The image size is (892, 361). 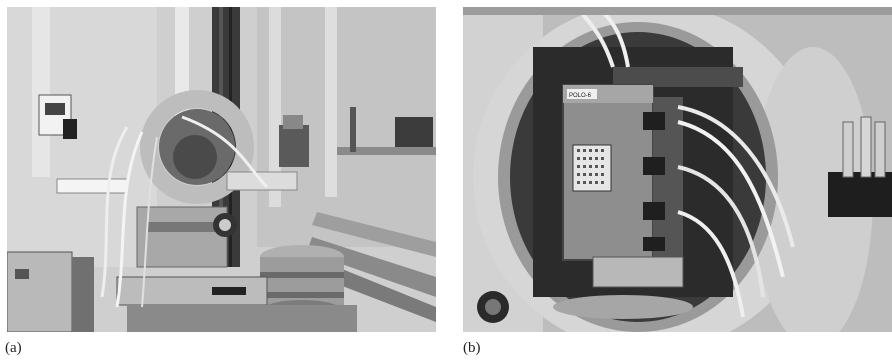 What do you see at coordinates (472, 348) in the screenshot?
I see `panel-label-b: (b)` at bounding box center [472, 348].